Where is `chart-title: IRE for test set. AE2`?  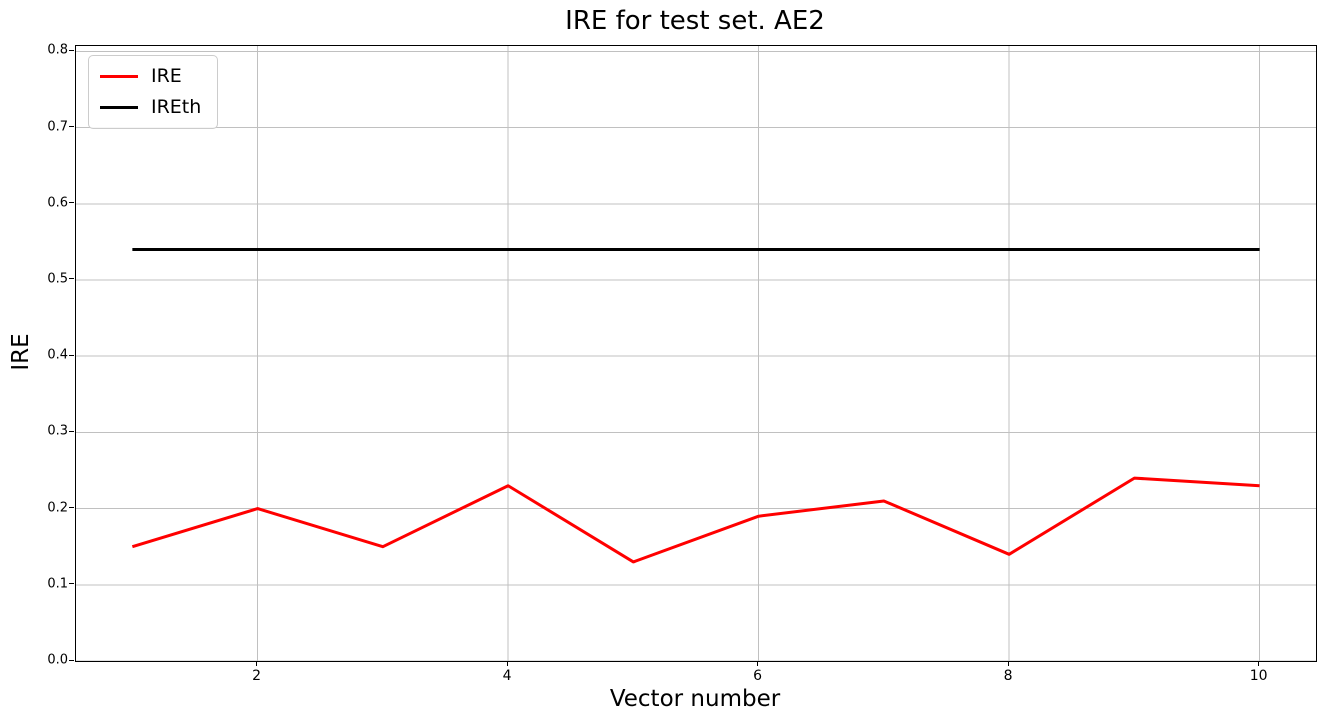 chart-title: IRE for test set. AE2 is located at coordinates (695, 21).